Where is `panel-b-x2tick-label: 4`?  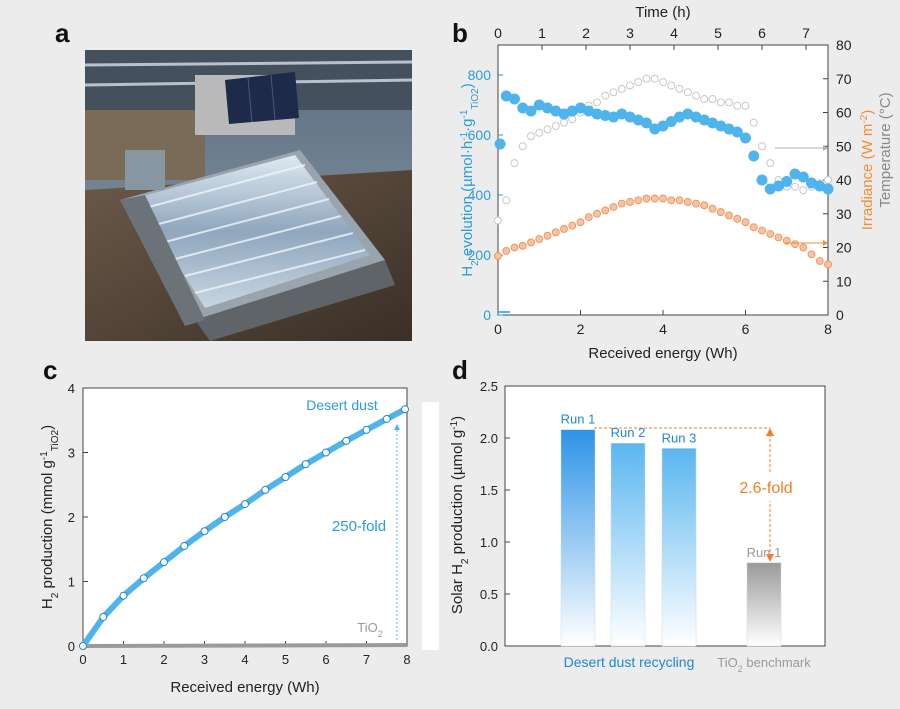
panel-b-x2tick-label: 4 is located at coordinates (674, 33).